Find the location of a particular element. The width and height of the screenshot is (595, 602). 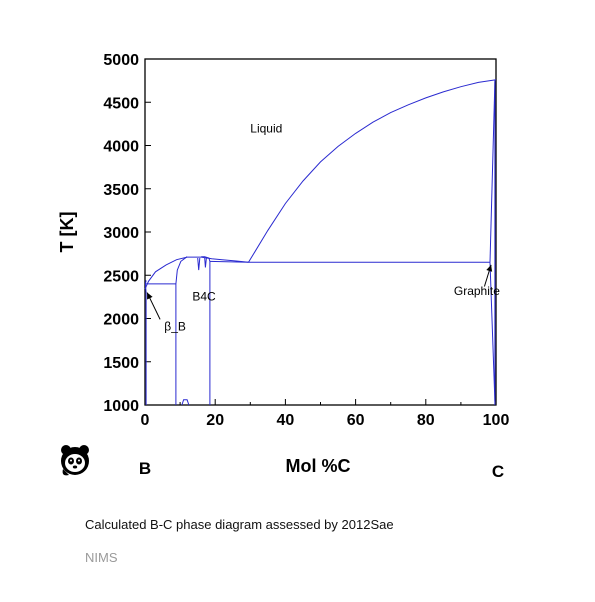

x-tick-label: 60 is located at coordinates (356, 420).